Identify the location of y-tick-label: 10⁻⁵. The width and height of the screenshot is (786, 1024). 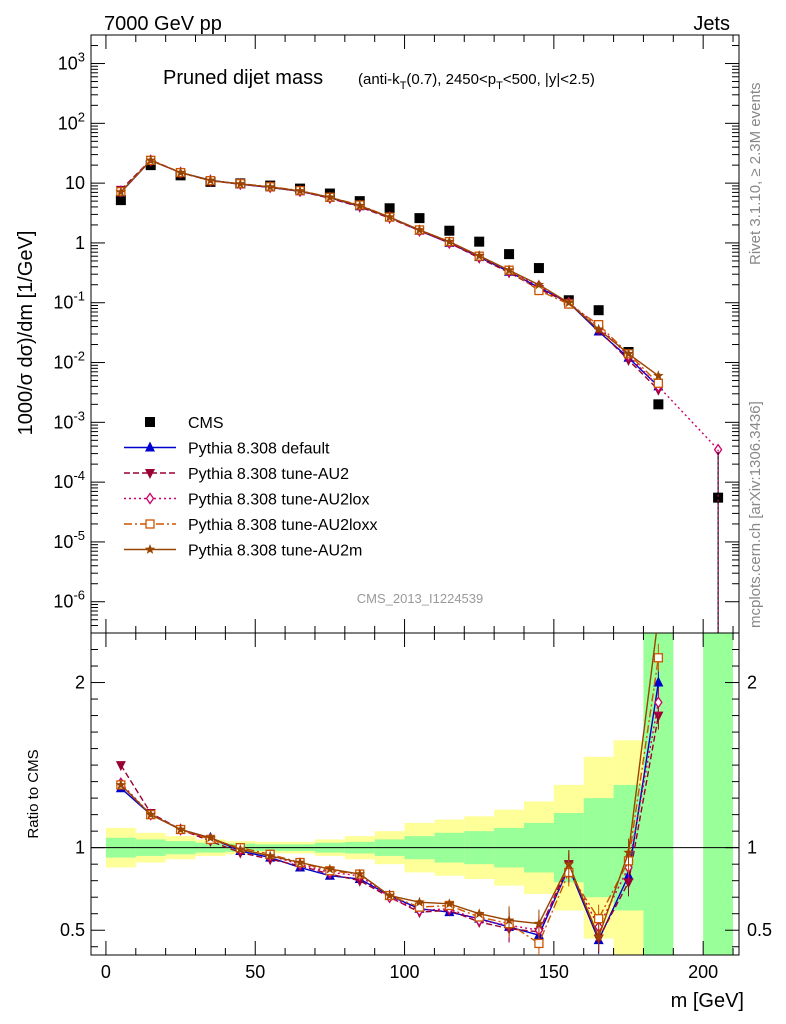
(69, 540).